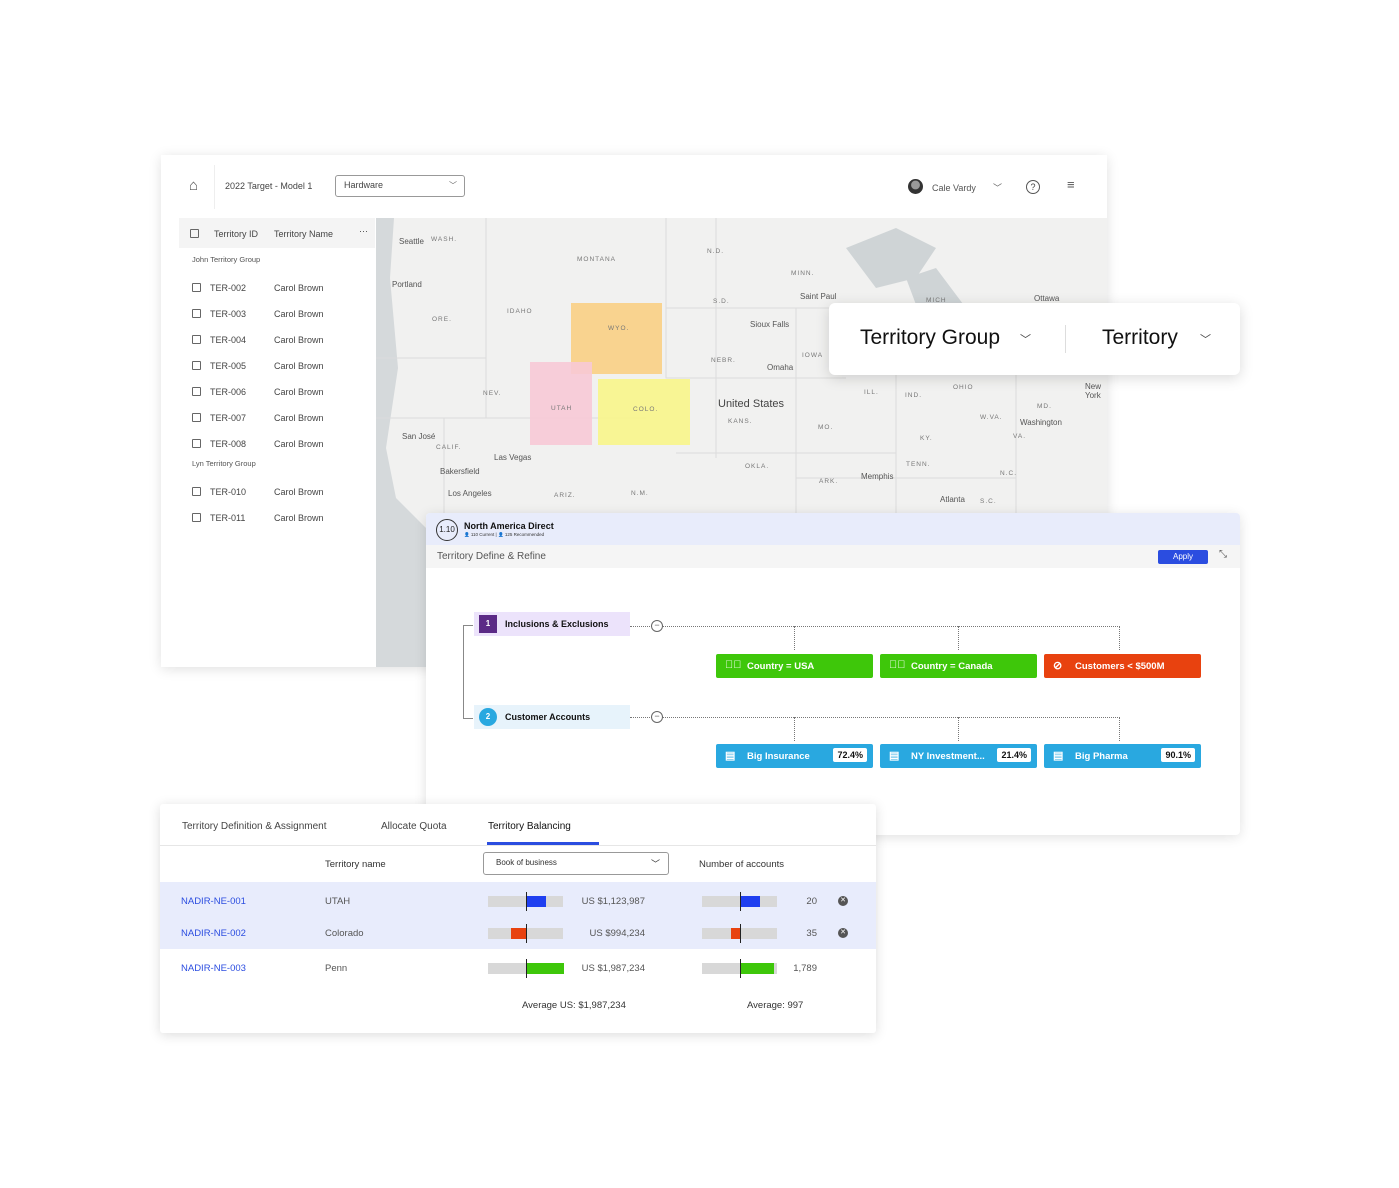  I want to click on state-label: COLO., so click(646, 409).